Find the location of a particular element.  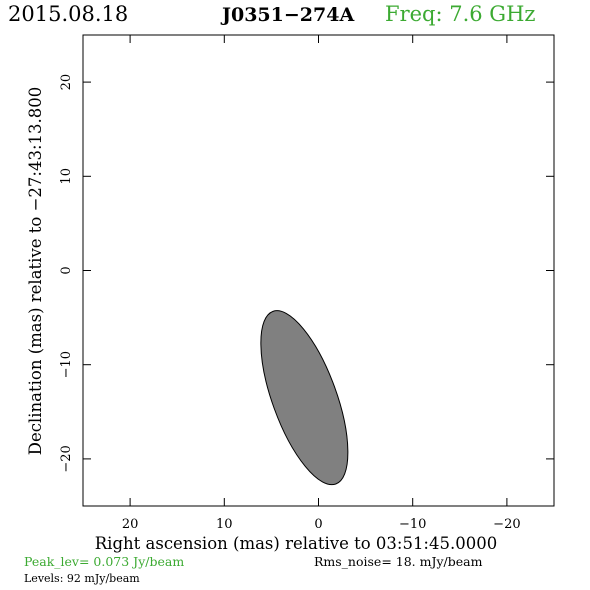

peak-level: Peak_lev= 0.073 Jy/beam is located at coordinates (104, 561).